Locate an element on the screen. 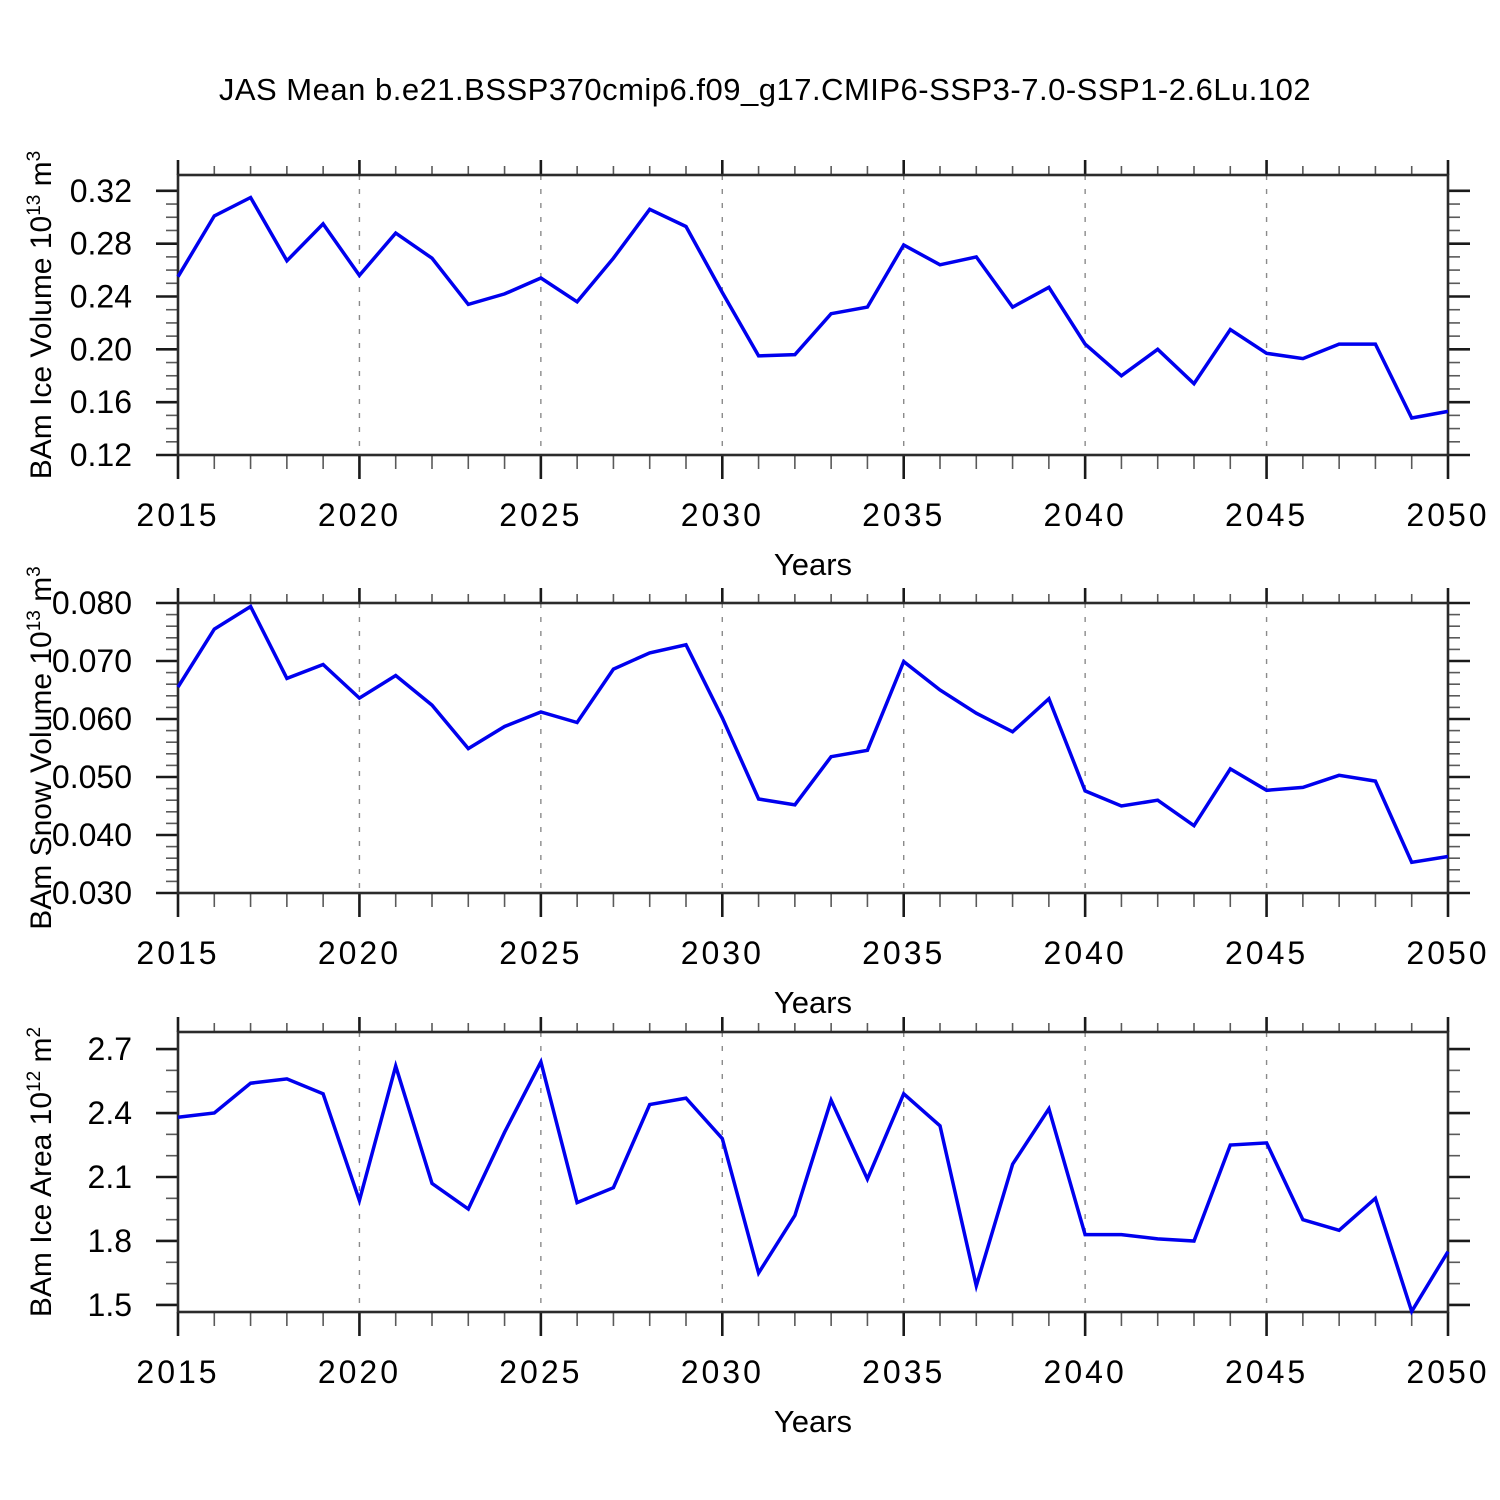 The image size is (1500, 1500). series-line-snow_volume is located at coordinates (812, 734).